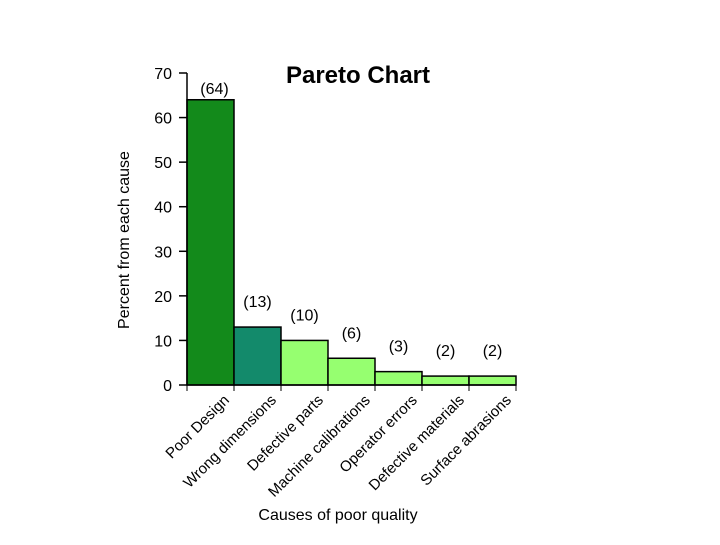 The height and width of the screenshot is (545, 720). I want to click on y-axis-label: Percent from each cause, so click(124, 240).